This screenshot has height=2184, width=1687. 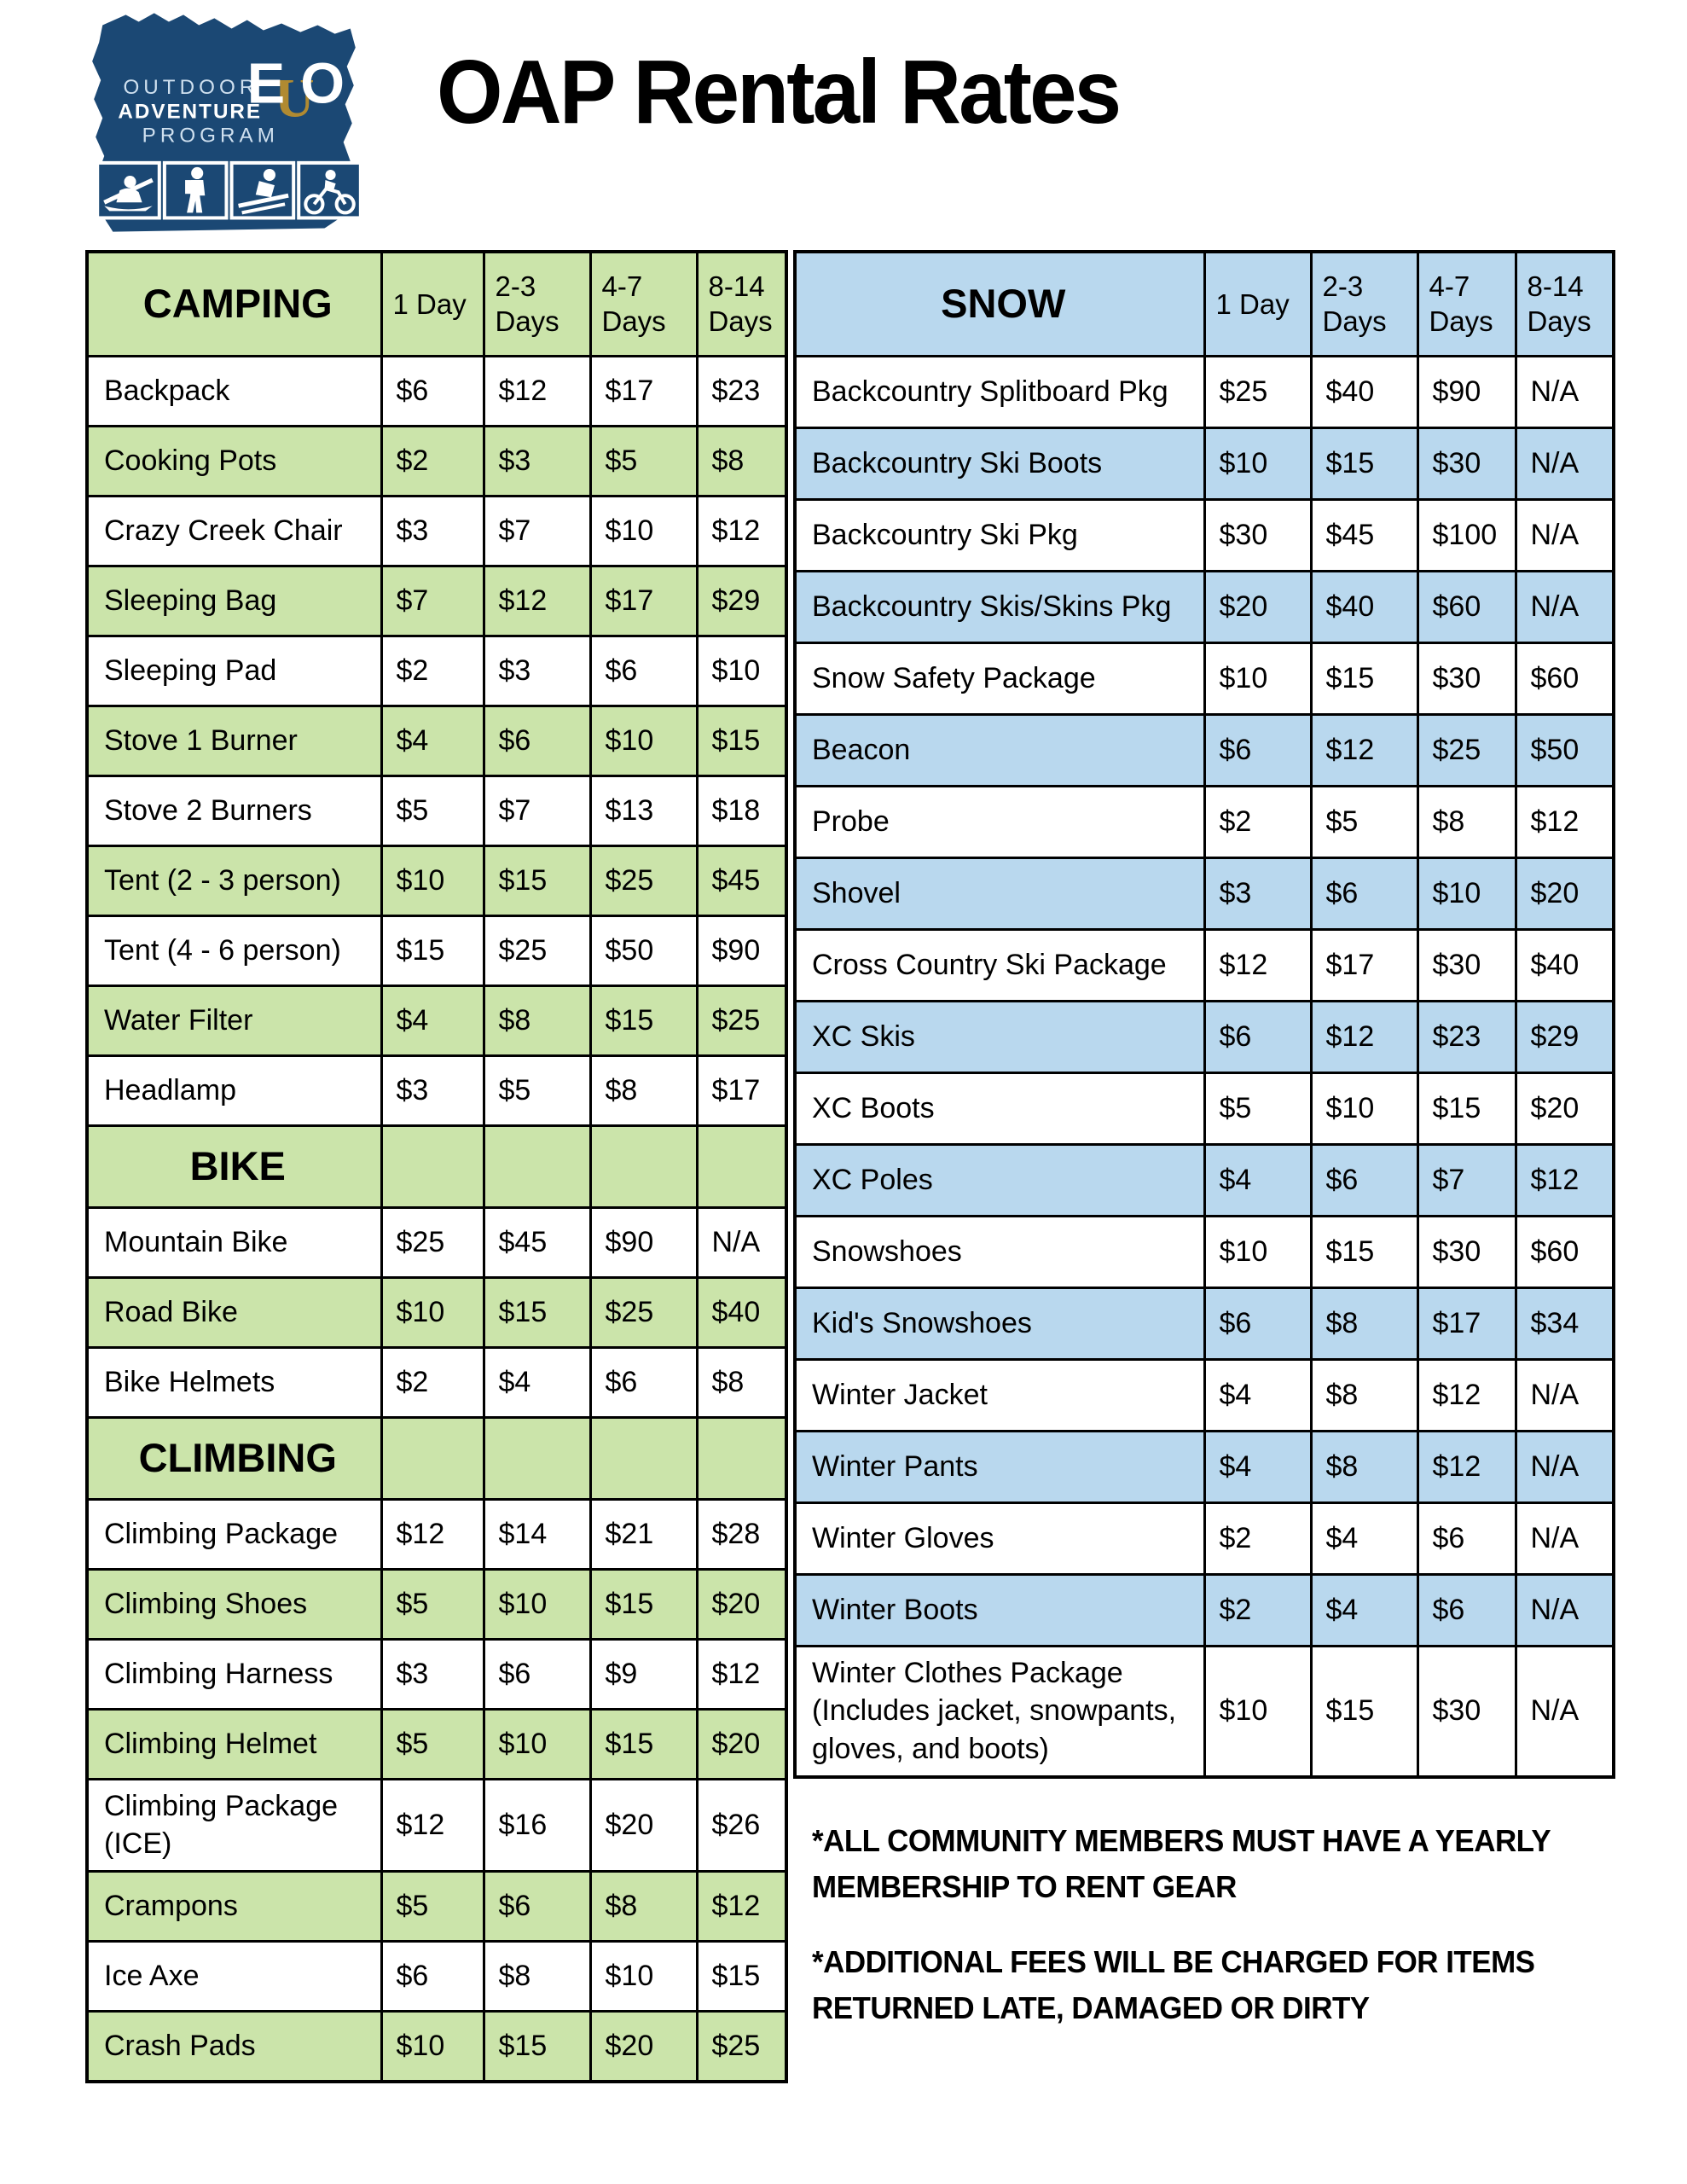 I want to click on table-row: XC Skis $6 $12 $23 $29, so click(x=1204, y=1037).